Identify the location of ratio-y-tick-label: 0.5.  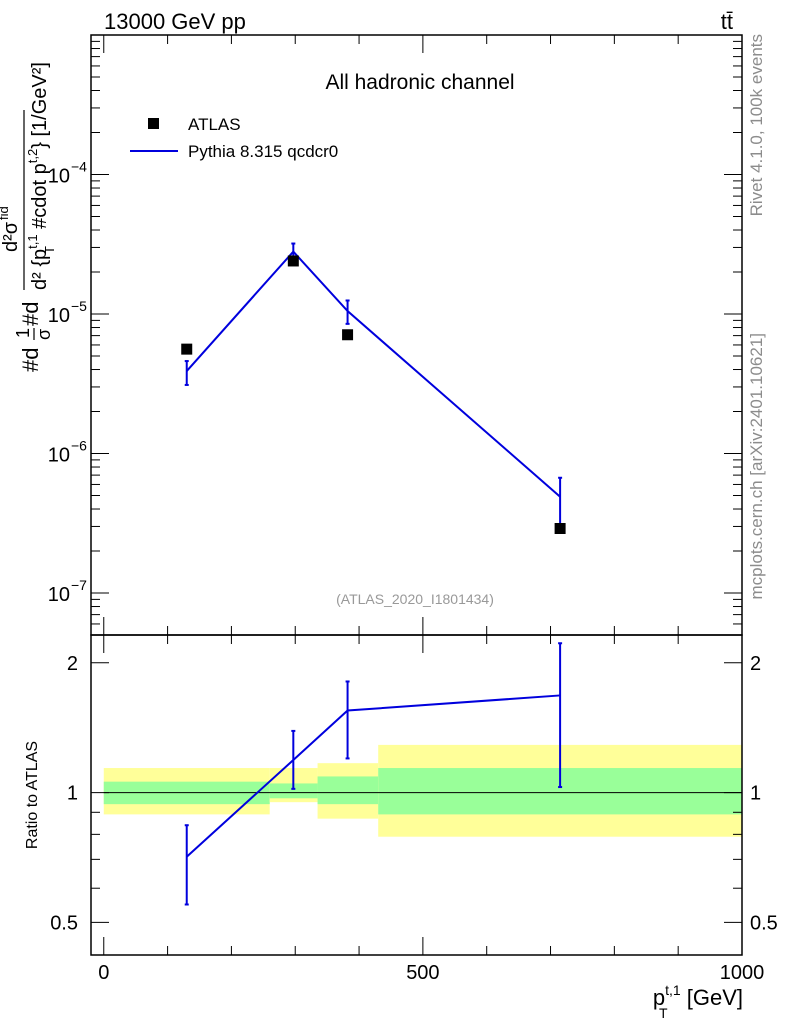
(64, 923).